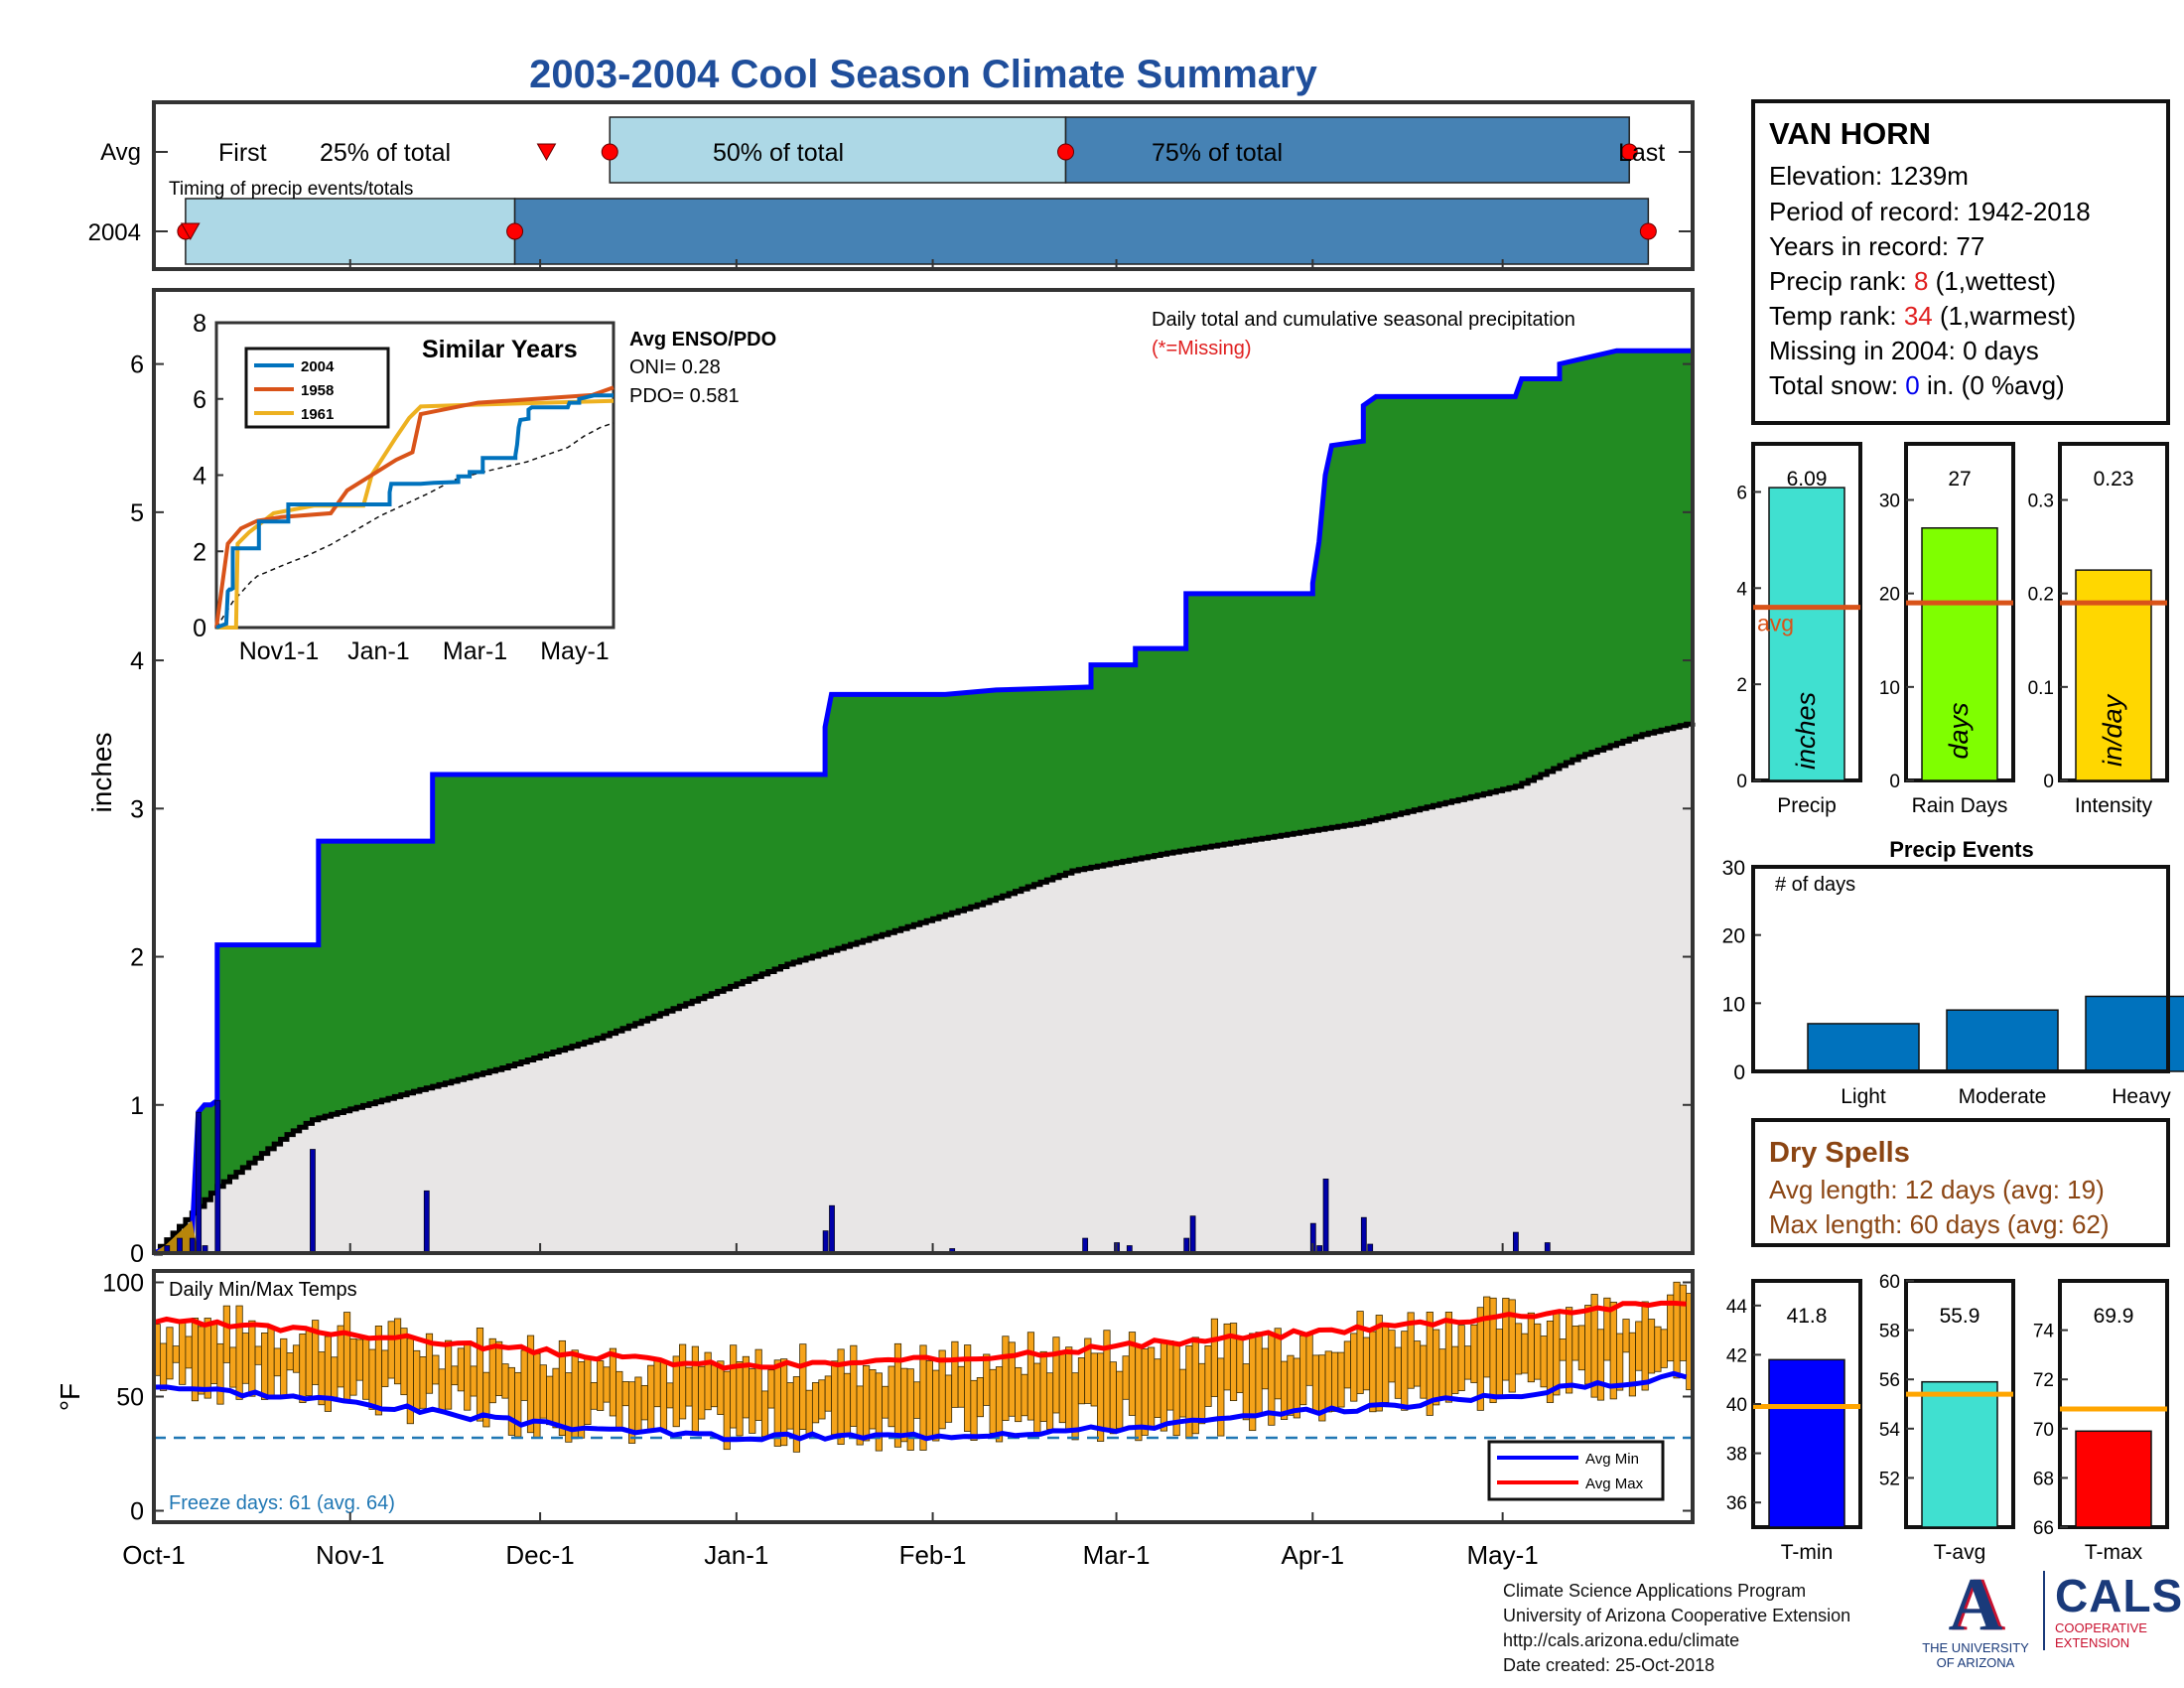 Image resolution: width=2184 pixels, height=1688 pixels. I want to click on inset-xtick-label: May-1, so click(574, 651).